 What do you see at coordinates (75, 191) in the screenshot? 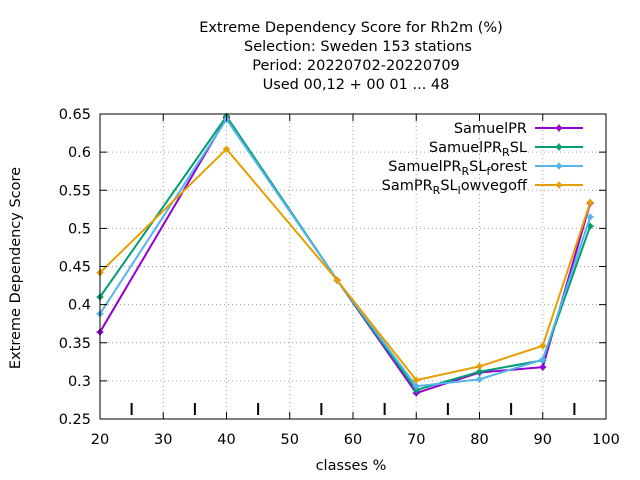
I see `y-tick-label: 0.55` at bounding box center [75, 191].